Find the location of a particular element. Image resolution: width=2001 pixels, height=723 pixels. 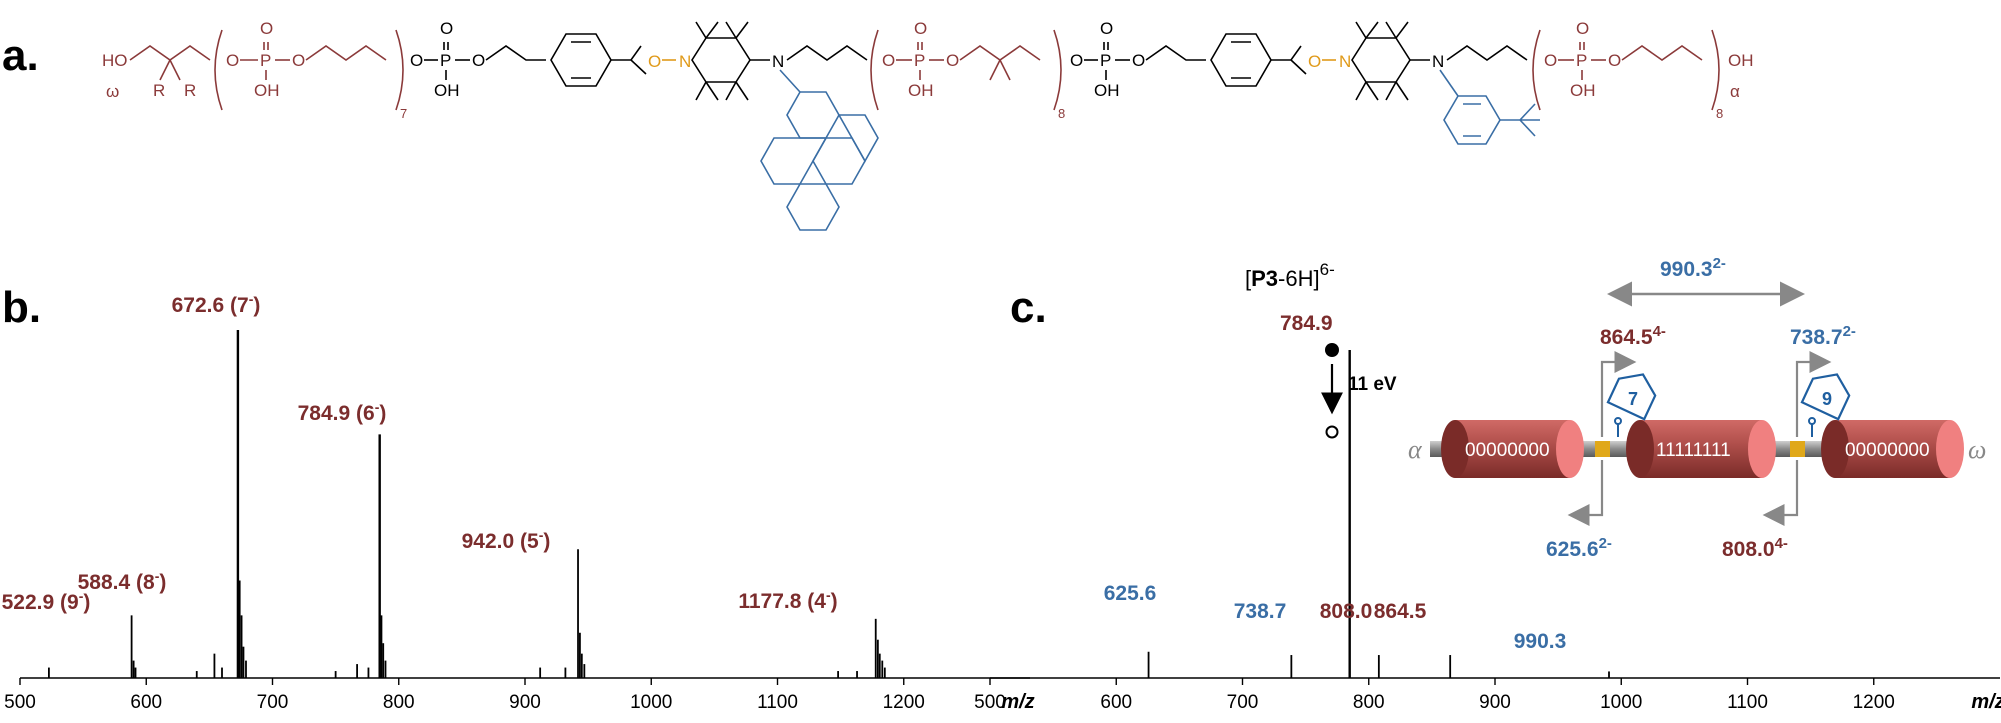

panel-label-c: c. is located at coordinates (1028, 307).